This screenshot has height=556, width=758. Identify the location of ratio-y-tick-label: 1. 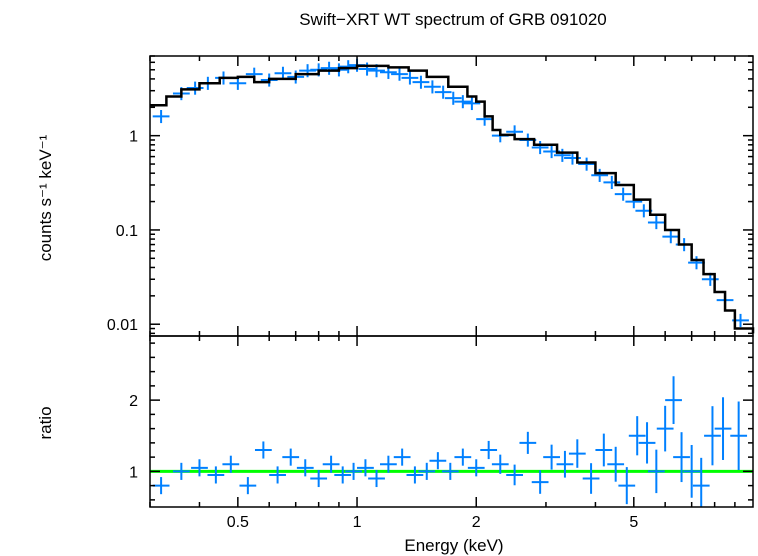
(133, 472).